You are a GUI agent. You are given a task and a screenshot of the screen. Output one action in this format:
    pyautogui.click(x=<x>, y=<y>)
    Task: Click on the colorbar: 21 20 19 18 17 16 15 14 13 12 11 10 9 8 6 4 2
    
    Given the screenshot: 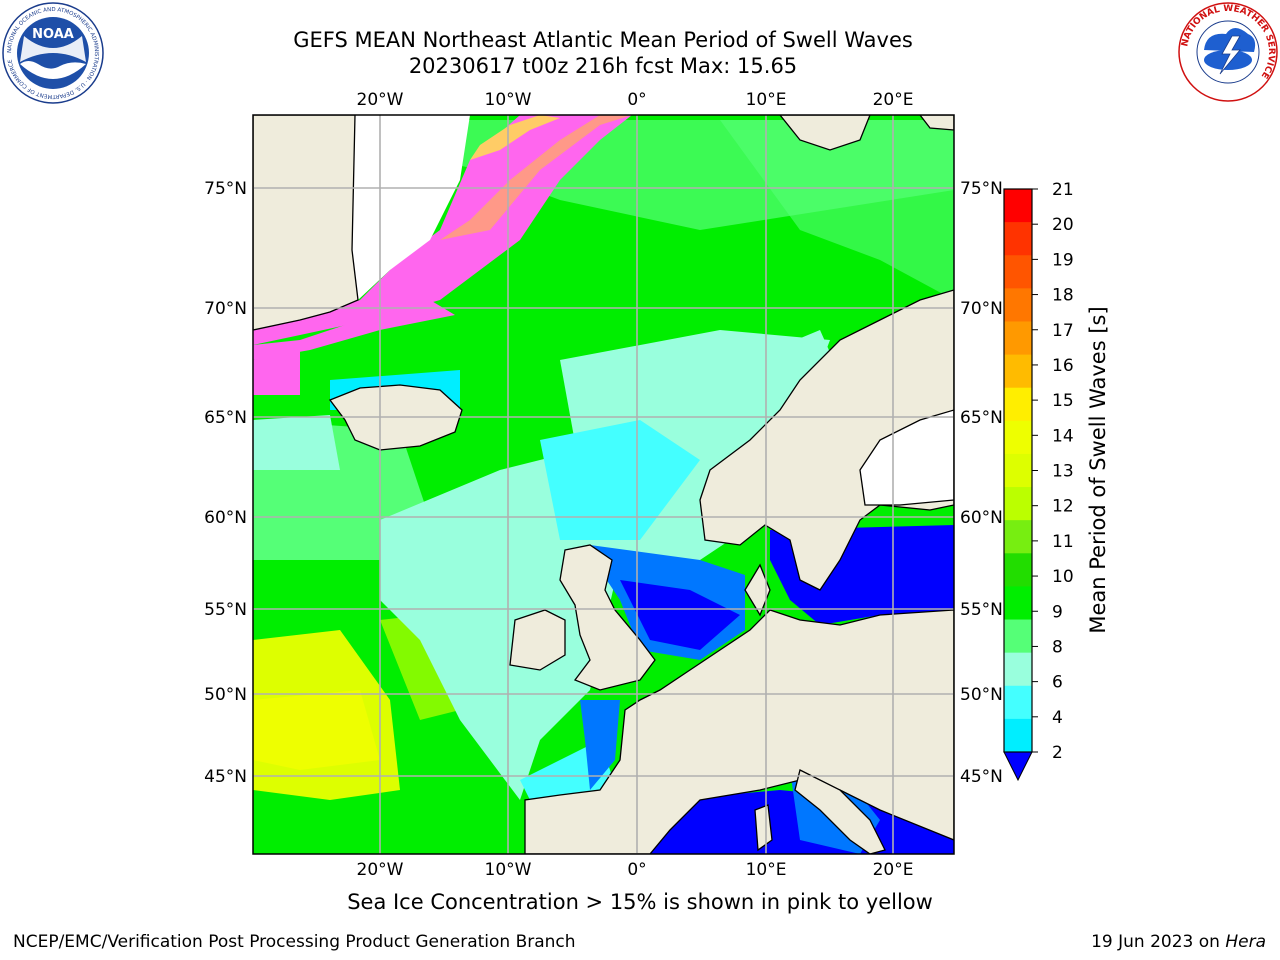 What is the action you would take?
    pyautogui.click(x=1038, y=481)
    